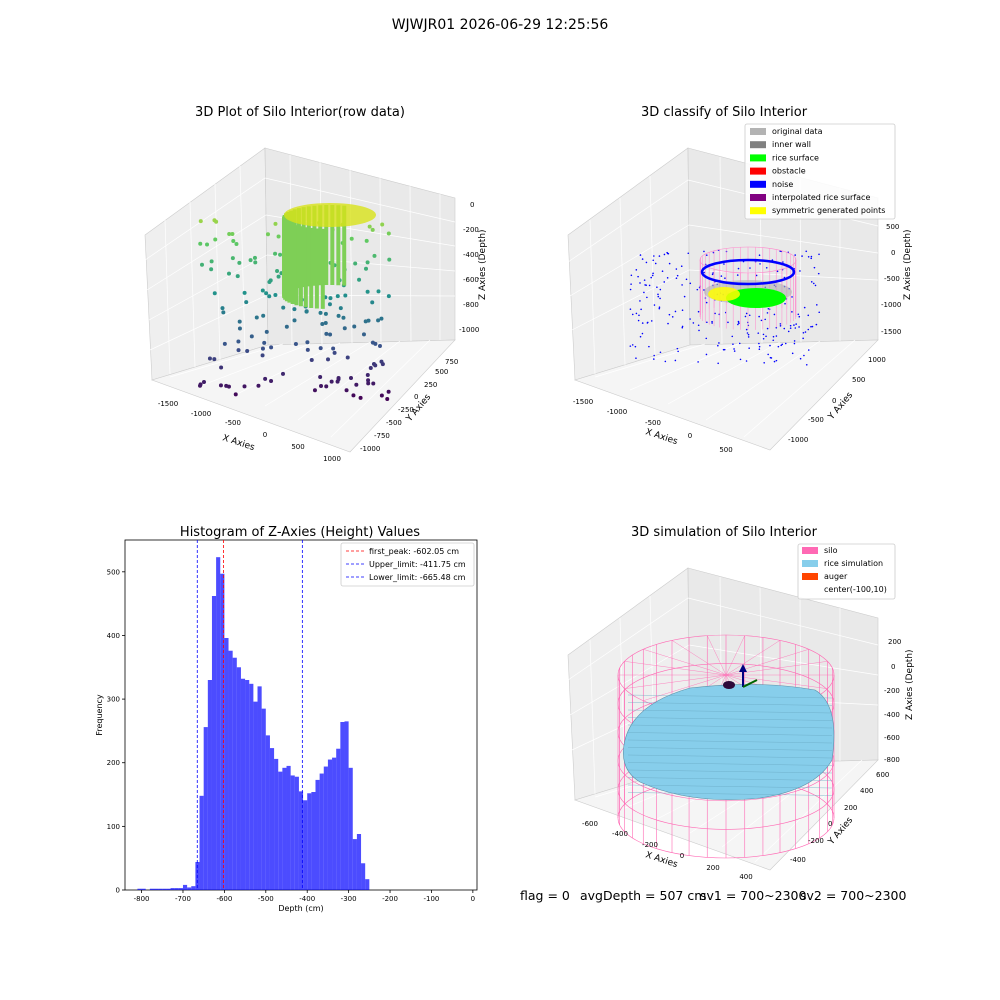 The image size is (1000, 1000). What do you see at coordinates (828, 210) in the screenshot?
I see `legend-entry: symmetric generated points` at bounding box center [828, 210].